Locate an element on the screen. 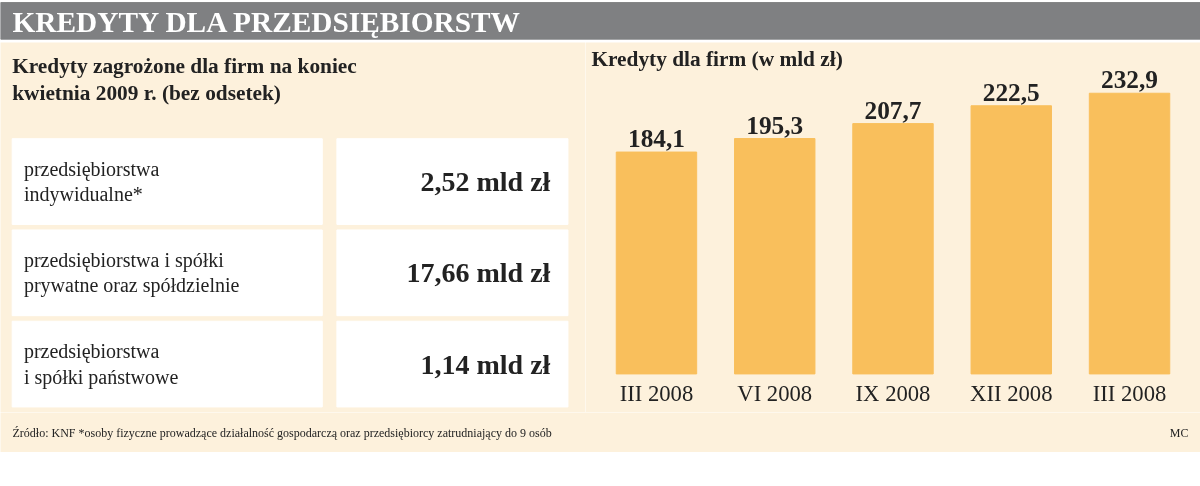  text: KREDYTY DLA PRZEDSIĘBIORSTW is located at coordinates (266, 21).